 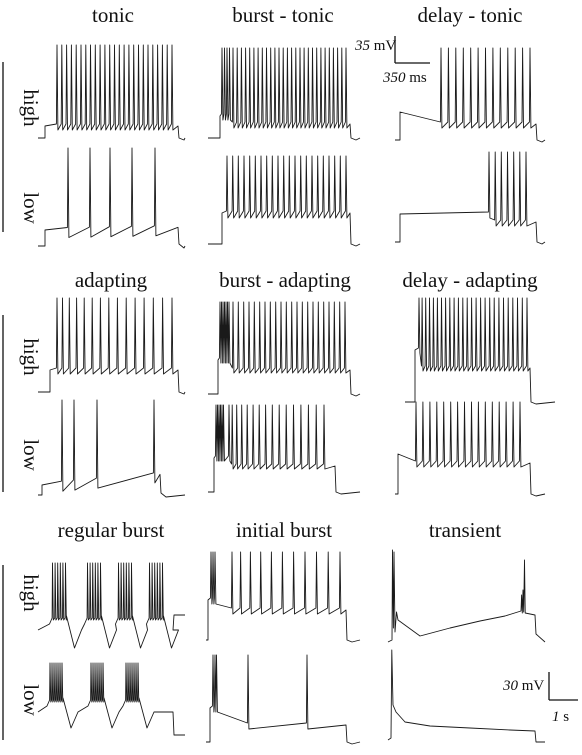 I want to click on trace-delayadapting-low, so click(x=470, y=449).